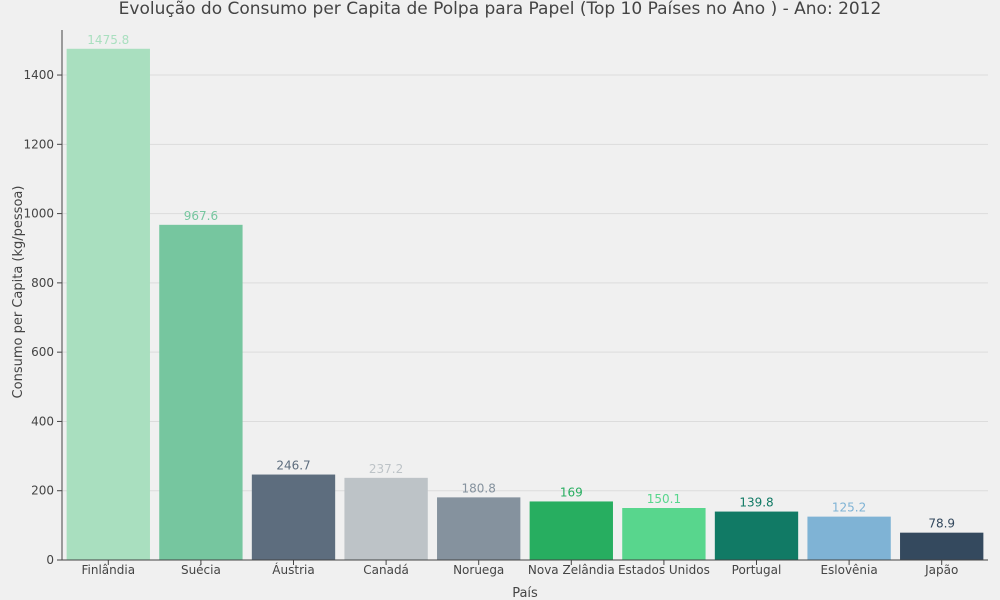 The width and height of the screenshot is (1000, 600). I want to click on y-tick-label: 200, so click(42, 491).